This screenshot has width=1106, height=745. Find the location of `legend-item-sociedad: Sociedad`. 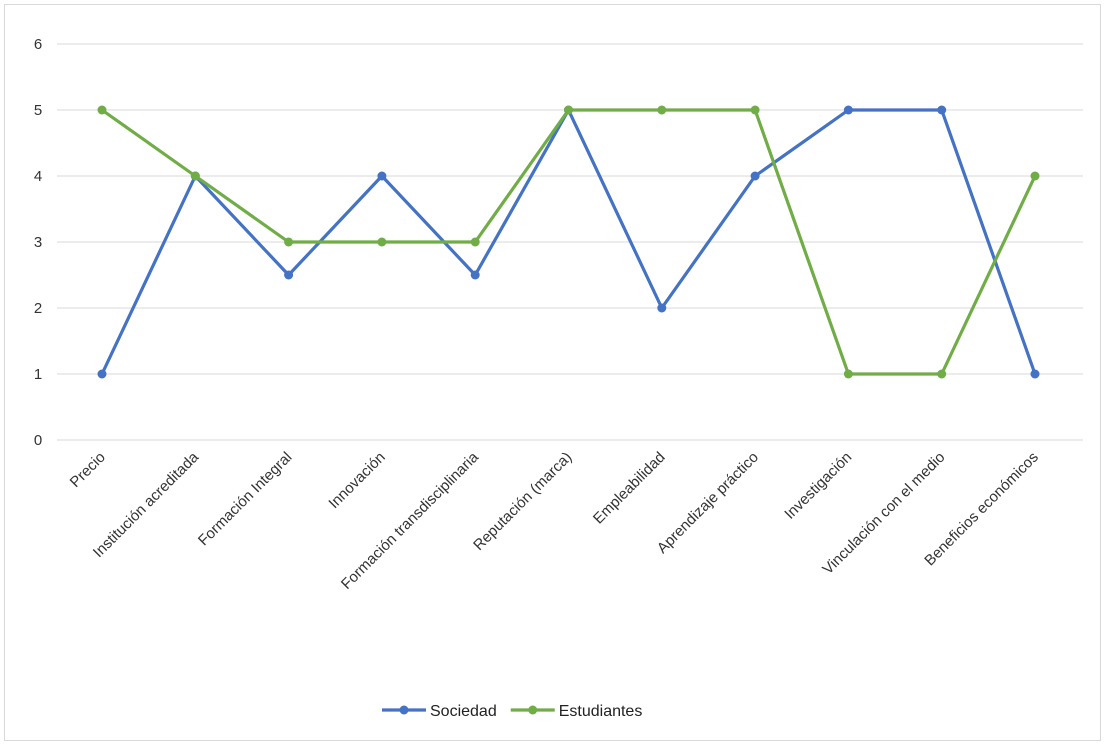

legend-item-sociedad: Sociedad is located at coordinates (439, 711).